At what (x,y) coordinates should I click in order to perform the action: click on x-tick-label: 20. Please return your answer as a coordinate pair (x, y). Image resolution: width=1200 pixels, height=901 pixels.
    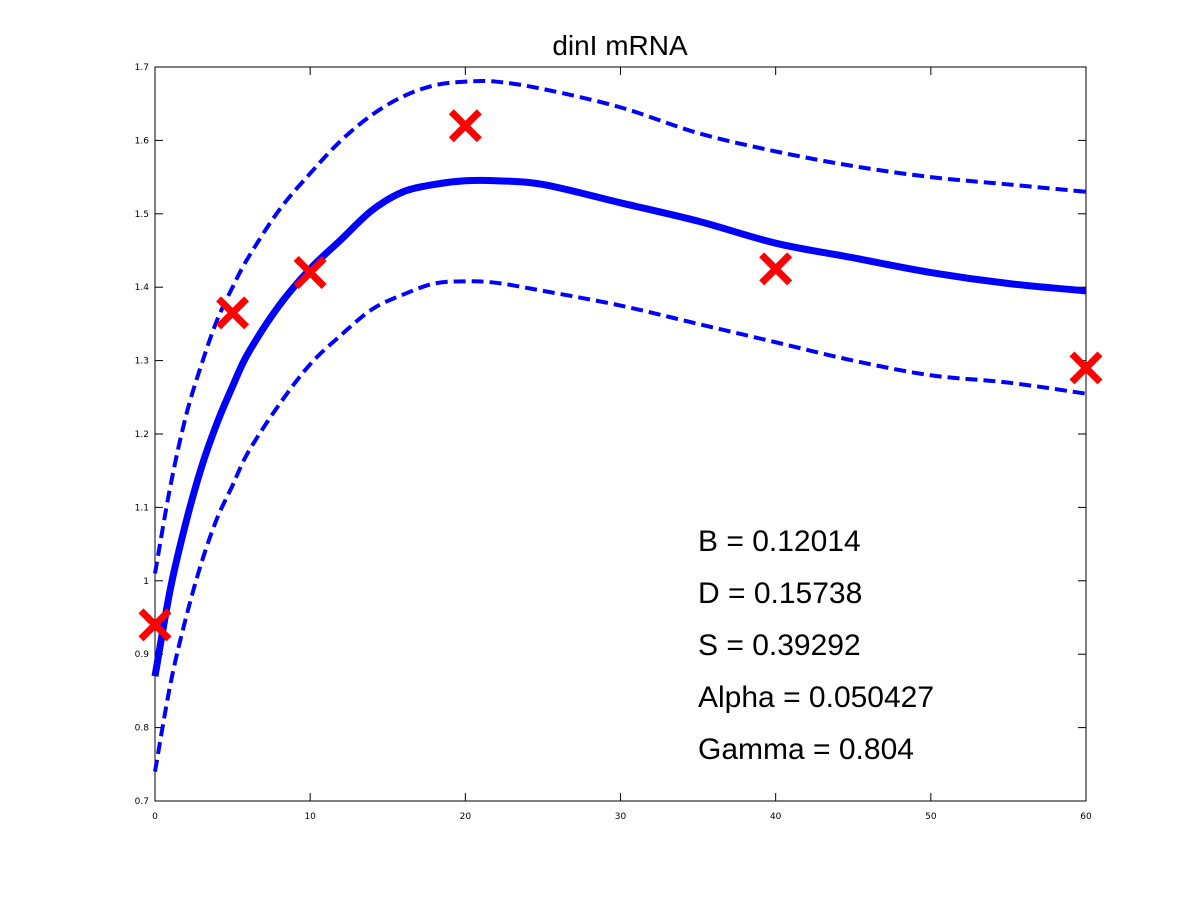
    Looking at the image, I should click on (466, 817).